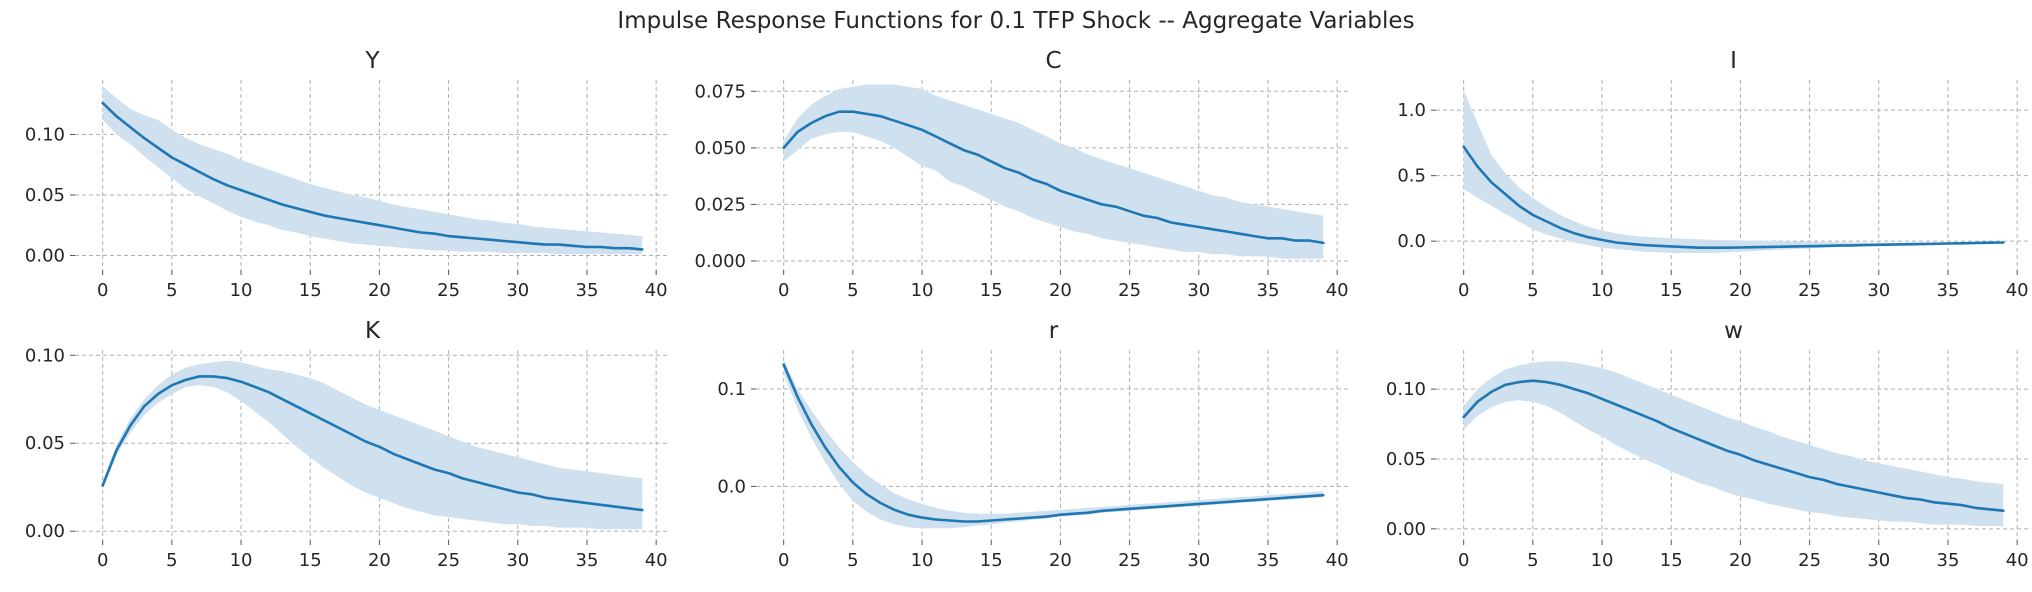  What do you see at coordinates (1733, 61) in the screenshot?
I see `panel-title: I` at bounding box center [1733, 61].